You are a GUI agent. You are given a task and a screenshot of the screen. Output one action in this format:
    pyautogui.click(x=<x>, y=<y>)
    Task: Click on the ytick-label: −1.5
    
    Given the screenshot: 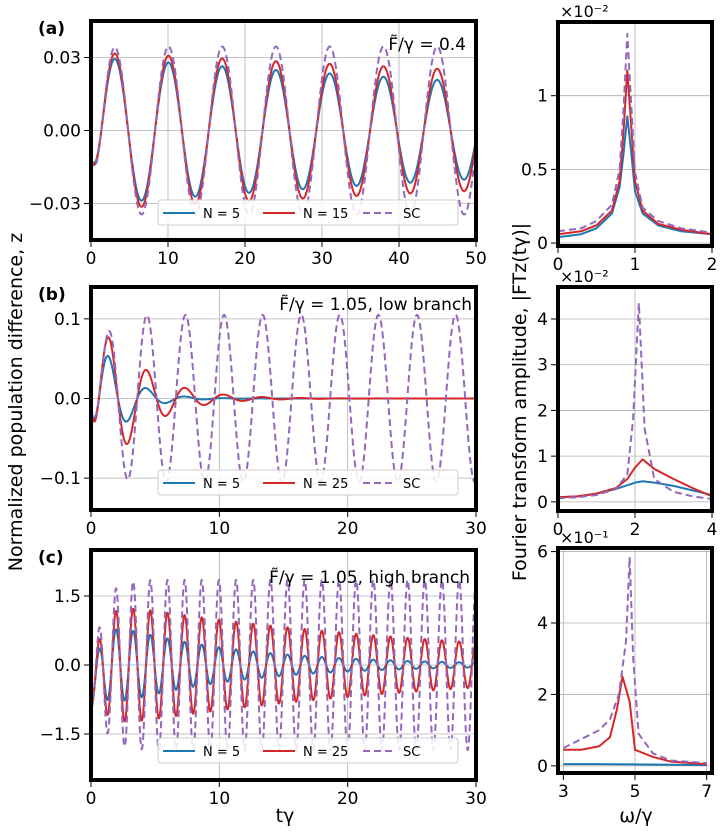 What is the action you would take?
    pyautogui.click(x=60, y=735)
    